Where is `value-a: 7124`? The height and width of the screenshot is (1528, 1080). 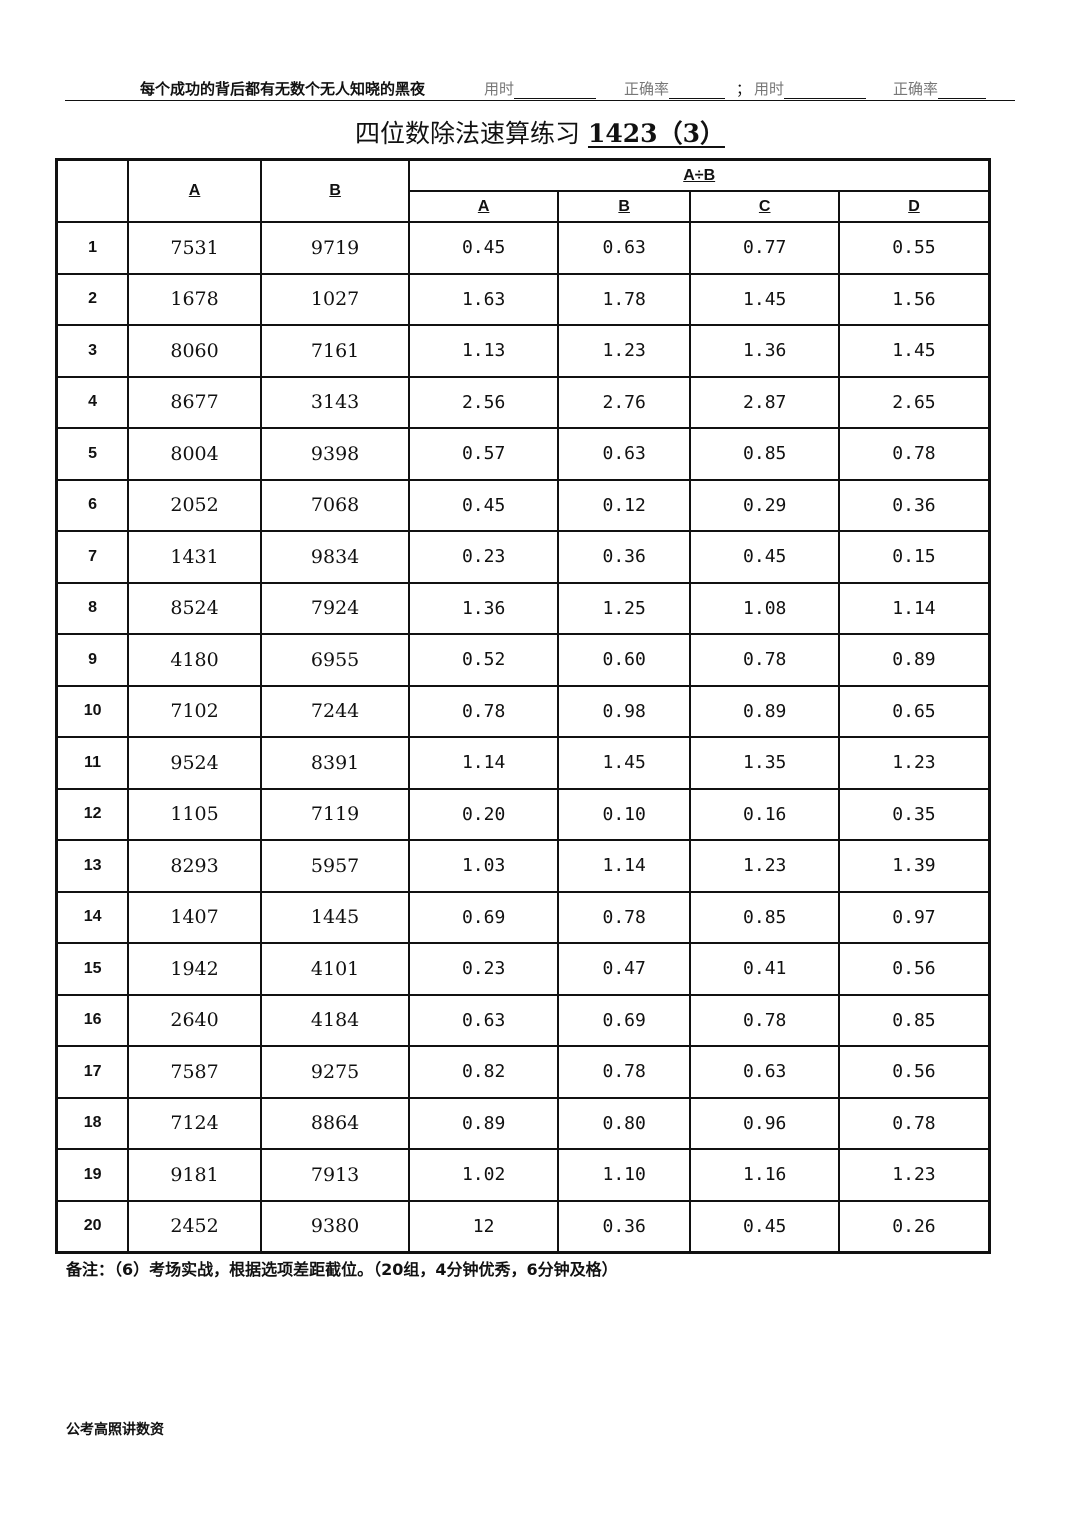
value-a: 7124 is located at coordinates (194, 1123).